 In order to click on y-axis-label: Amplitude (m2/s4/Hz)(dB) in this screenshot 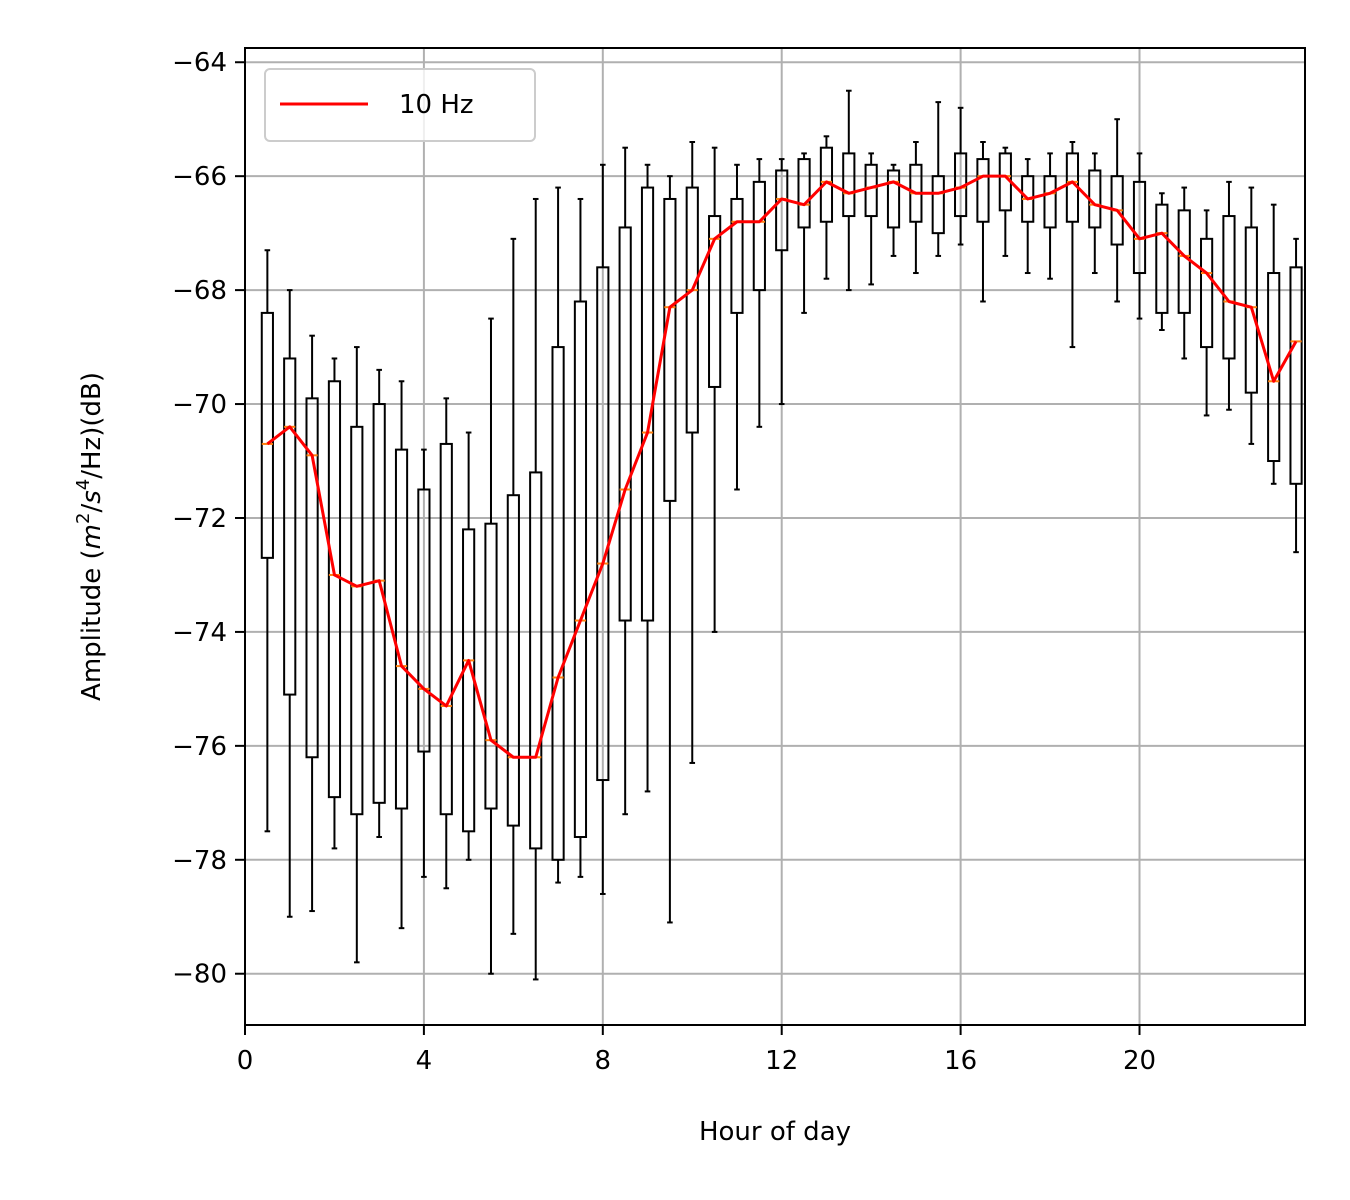, I will do `click(90, 536)`.